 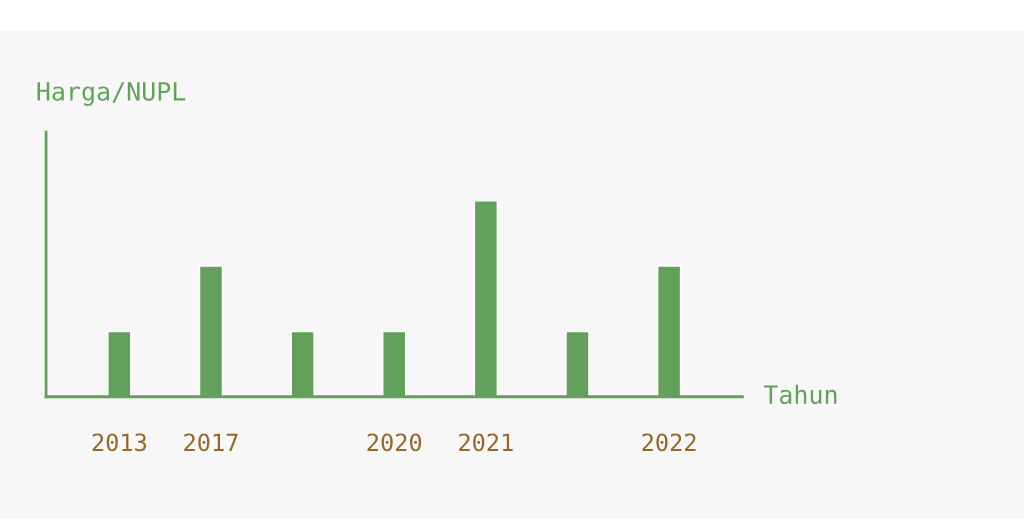 What do you see at coordinates (486, 442) in the screenshot?
I see `x-tick-label: 2021` at bounding box center [486, 442].